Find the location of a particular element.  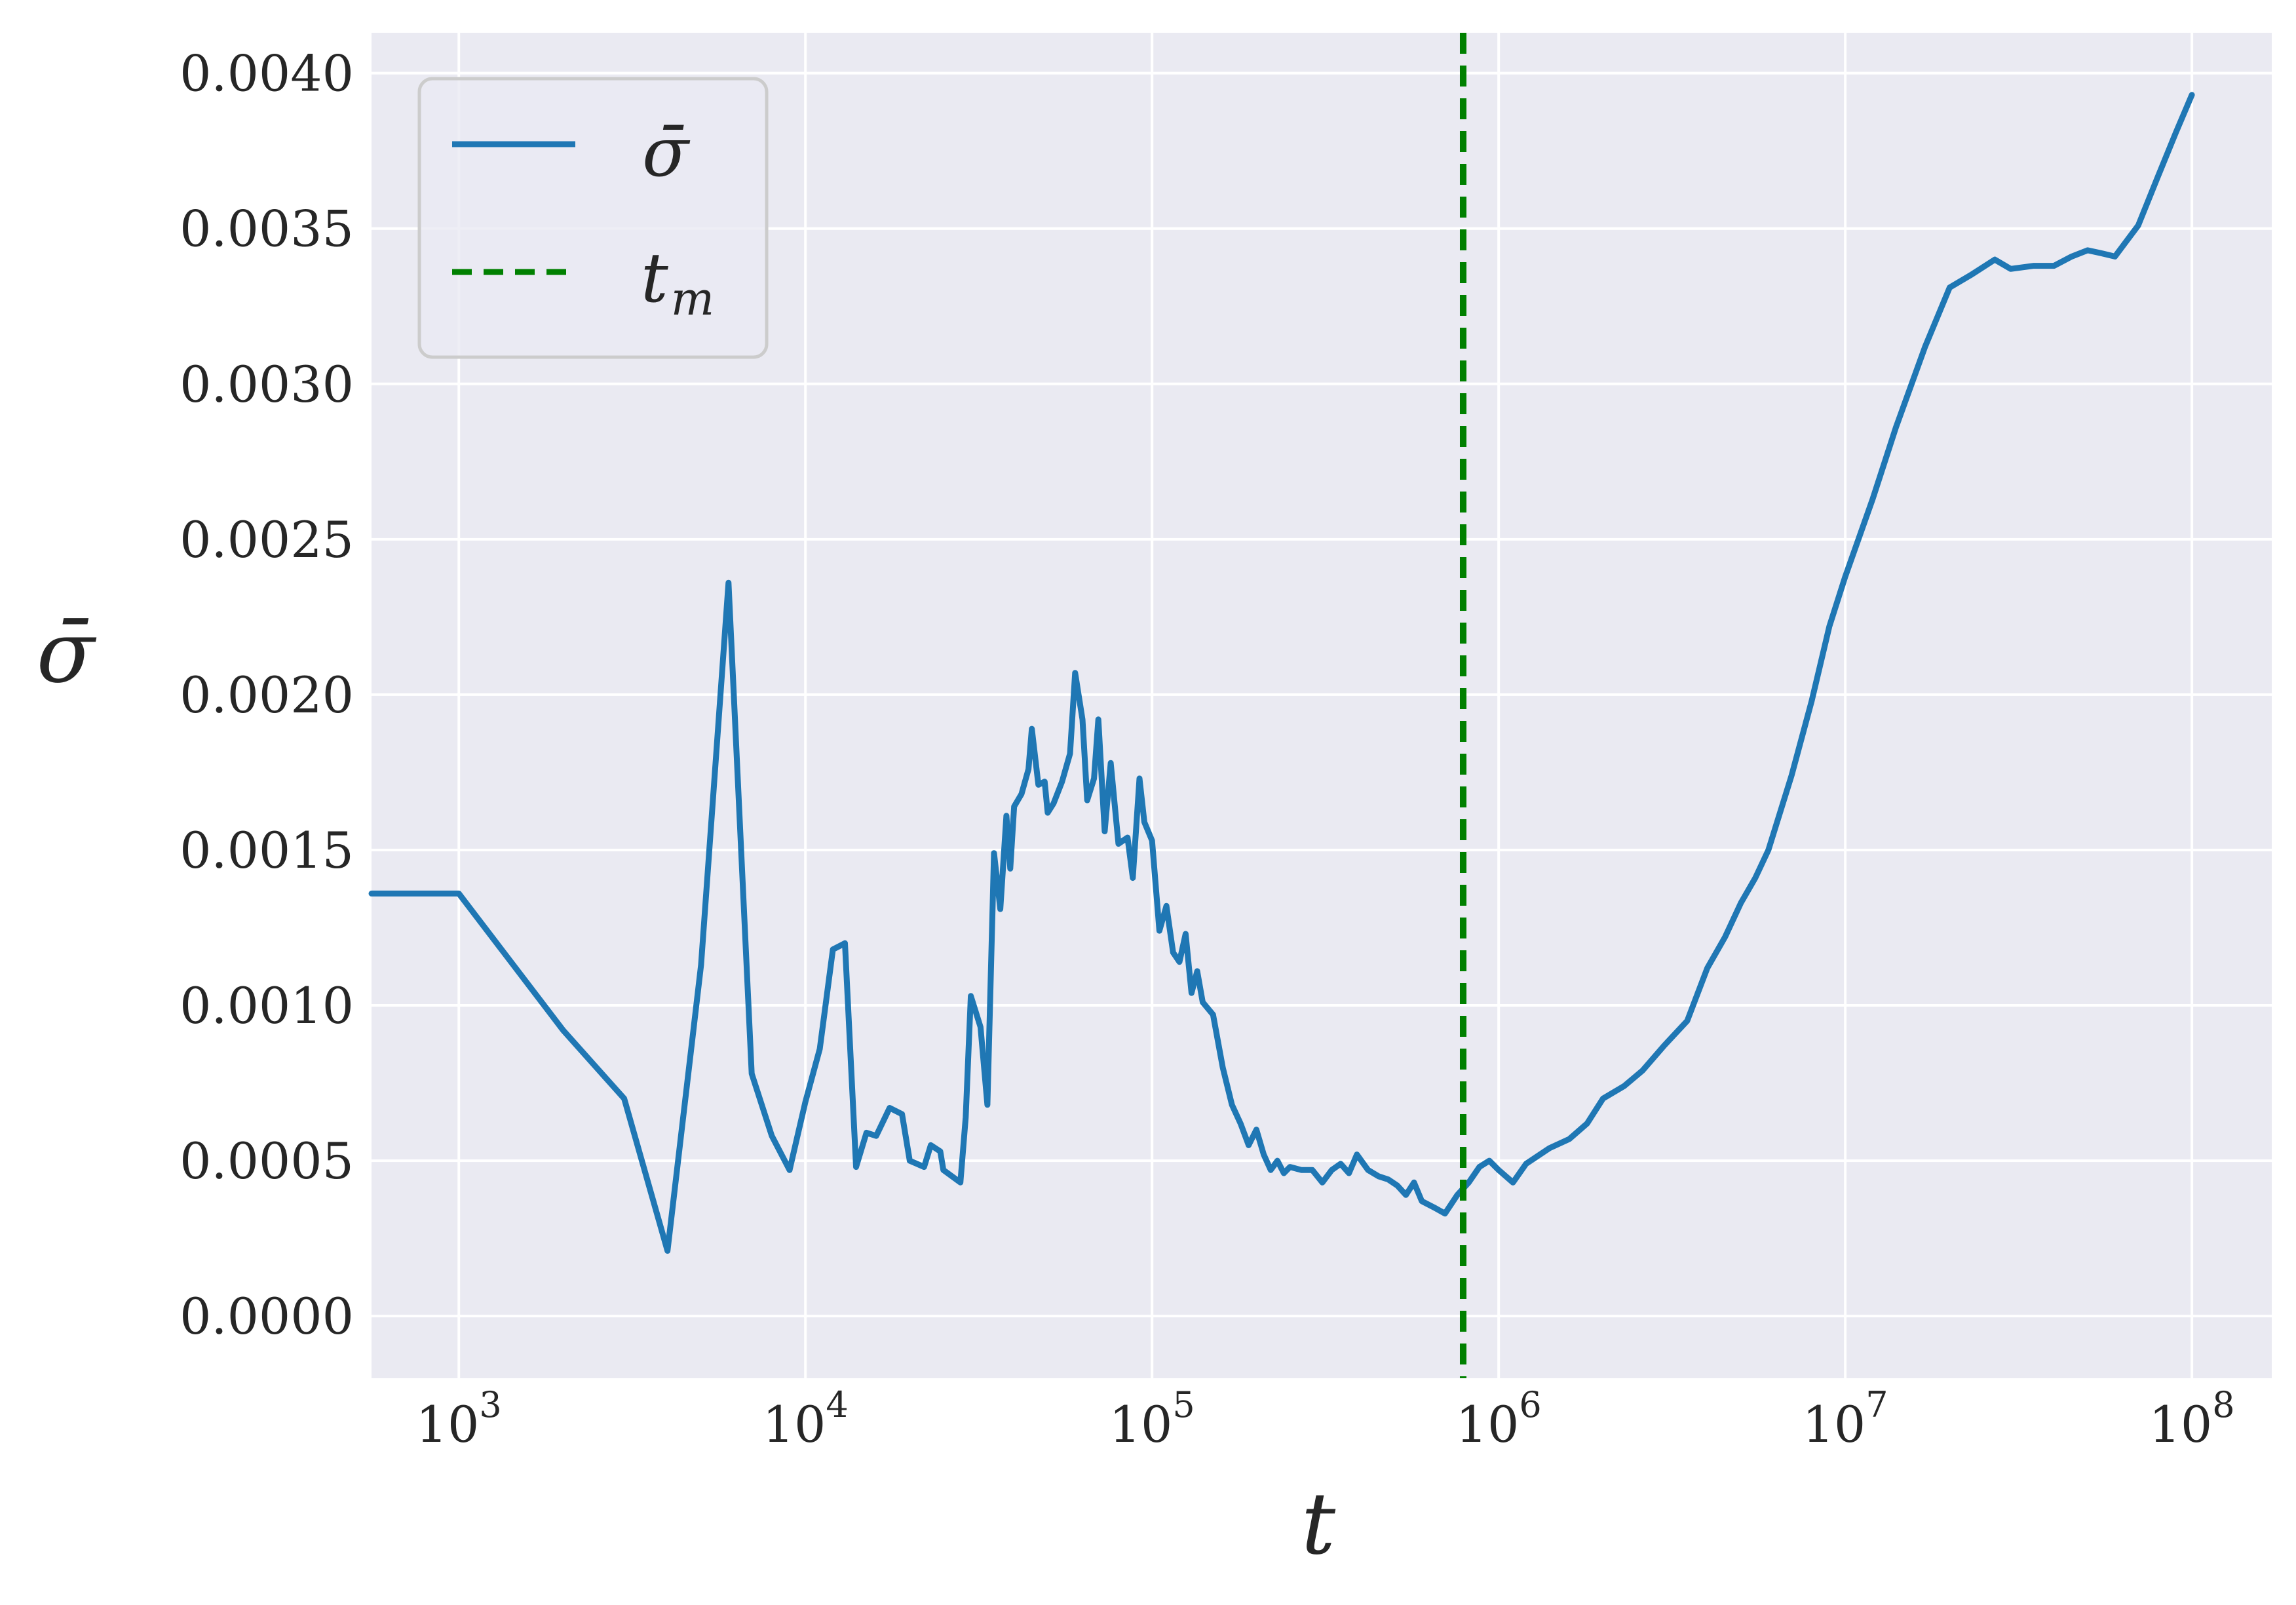

y-tick-label-3: 0.0015 is located at coordinates (267, 850).